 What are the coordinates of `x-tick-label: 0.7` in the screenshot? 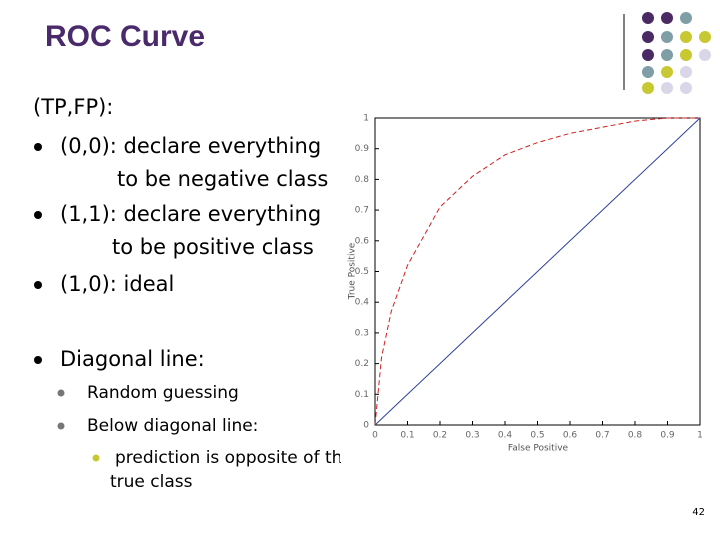 It's located at (602, 436).